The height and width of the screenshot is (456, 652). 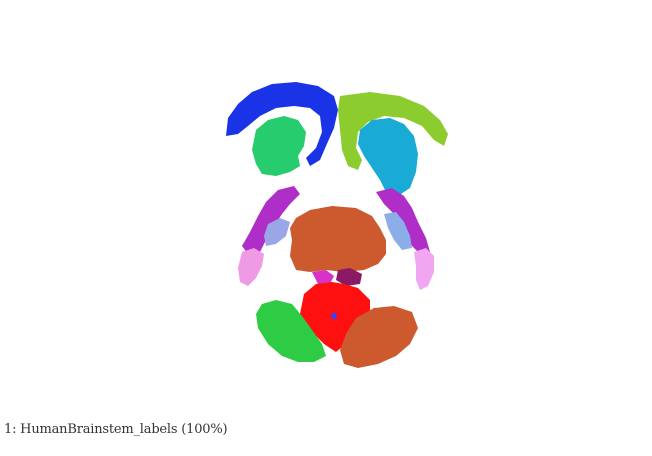 What do you see at coordinates (388, 157) in the screenshot?
I see `right-upper-lobe` at bounding box center [388, 157].